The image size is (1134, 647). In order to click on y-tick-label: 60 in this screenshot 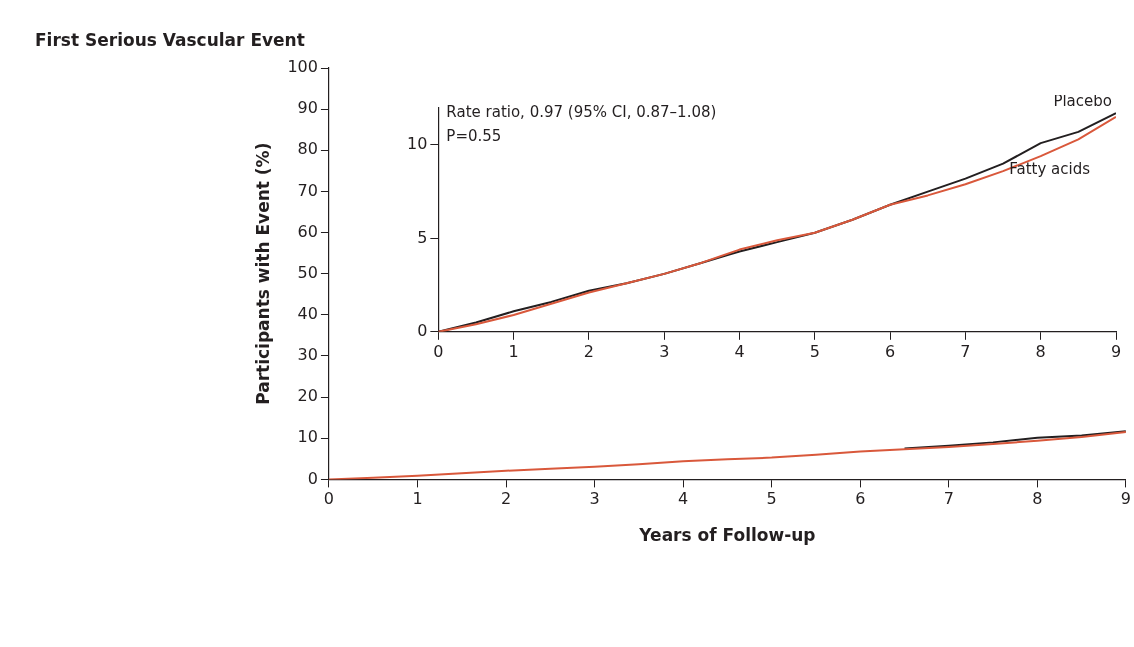, I will do `click(307, 231)`.